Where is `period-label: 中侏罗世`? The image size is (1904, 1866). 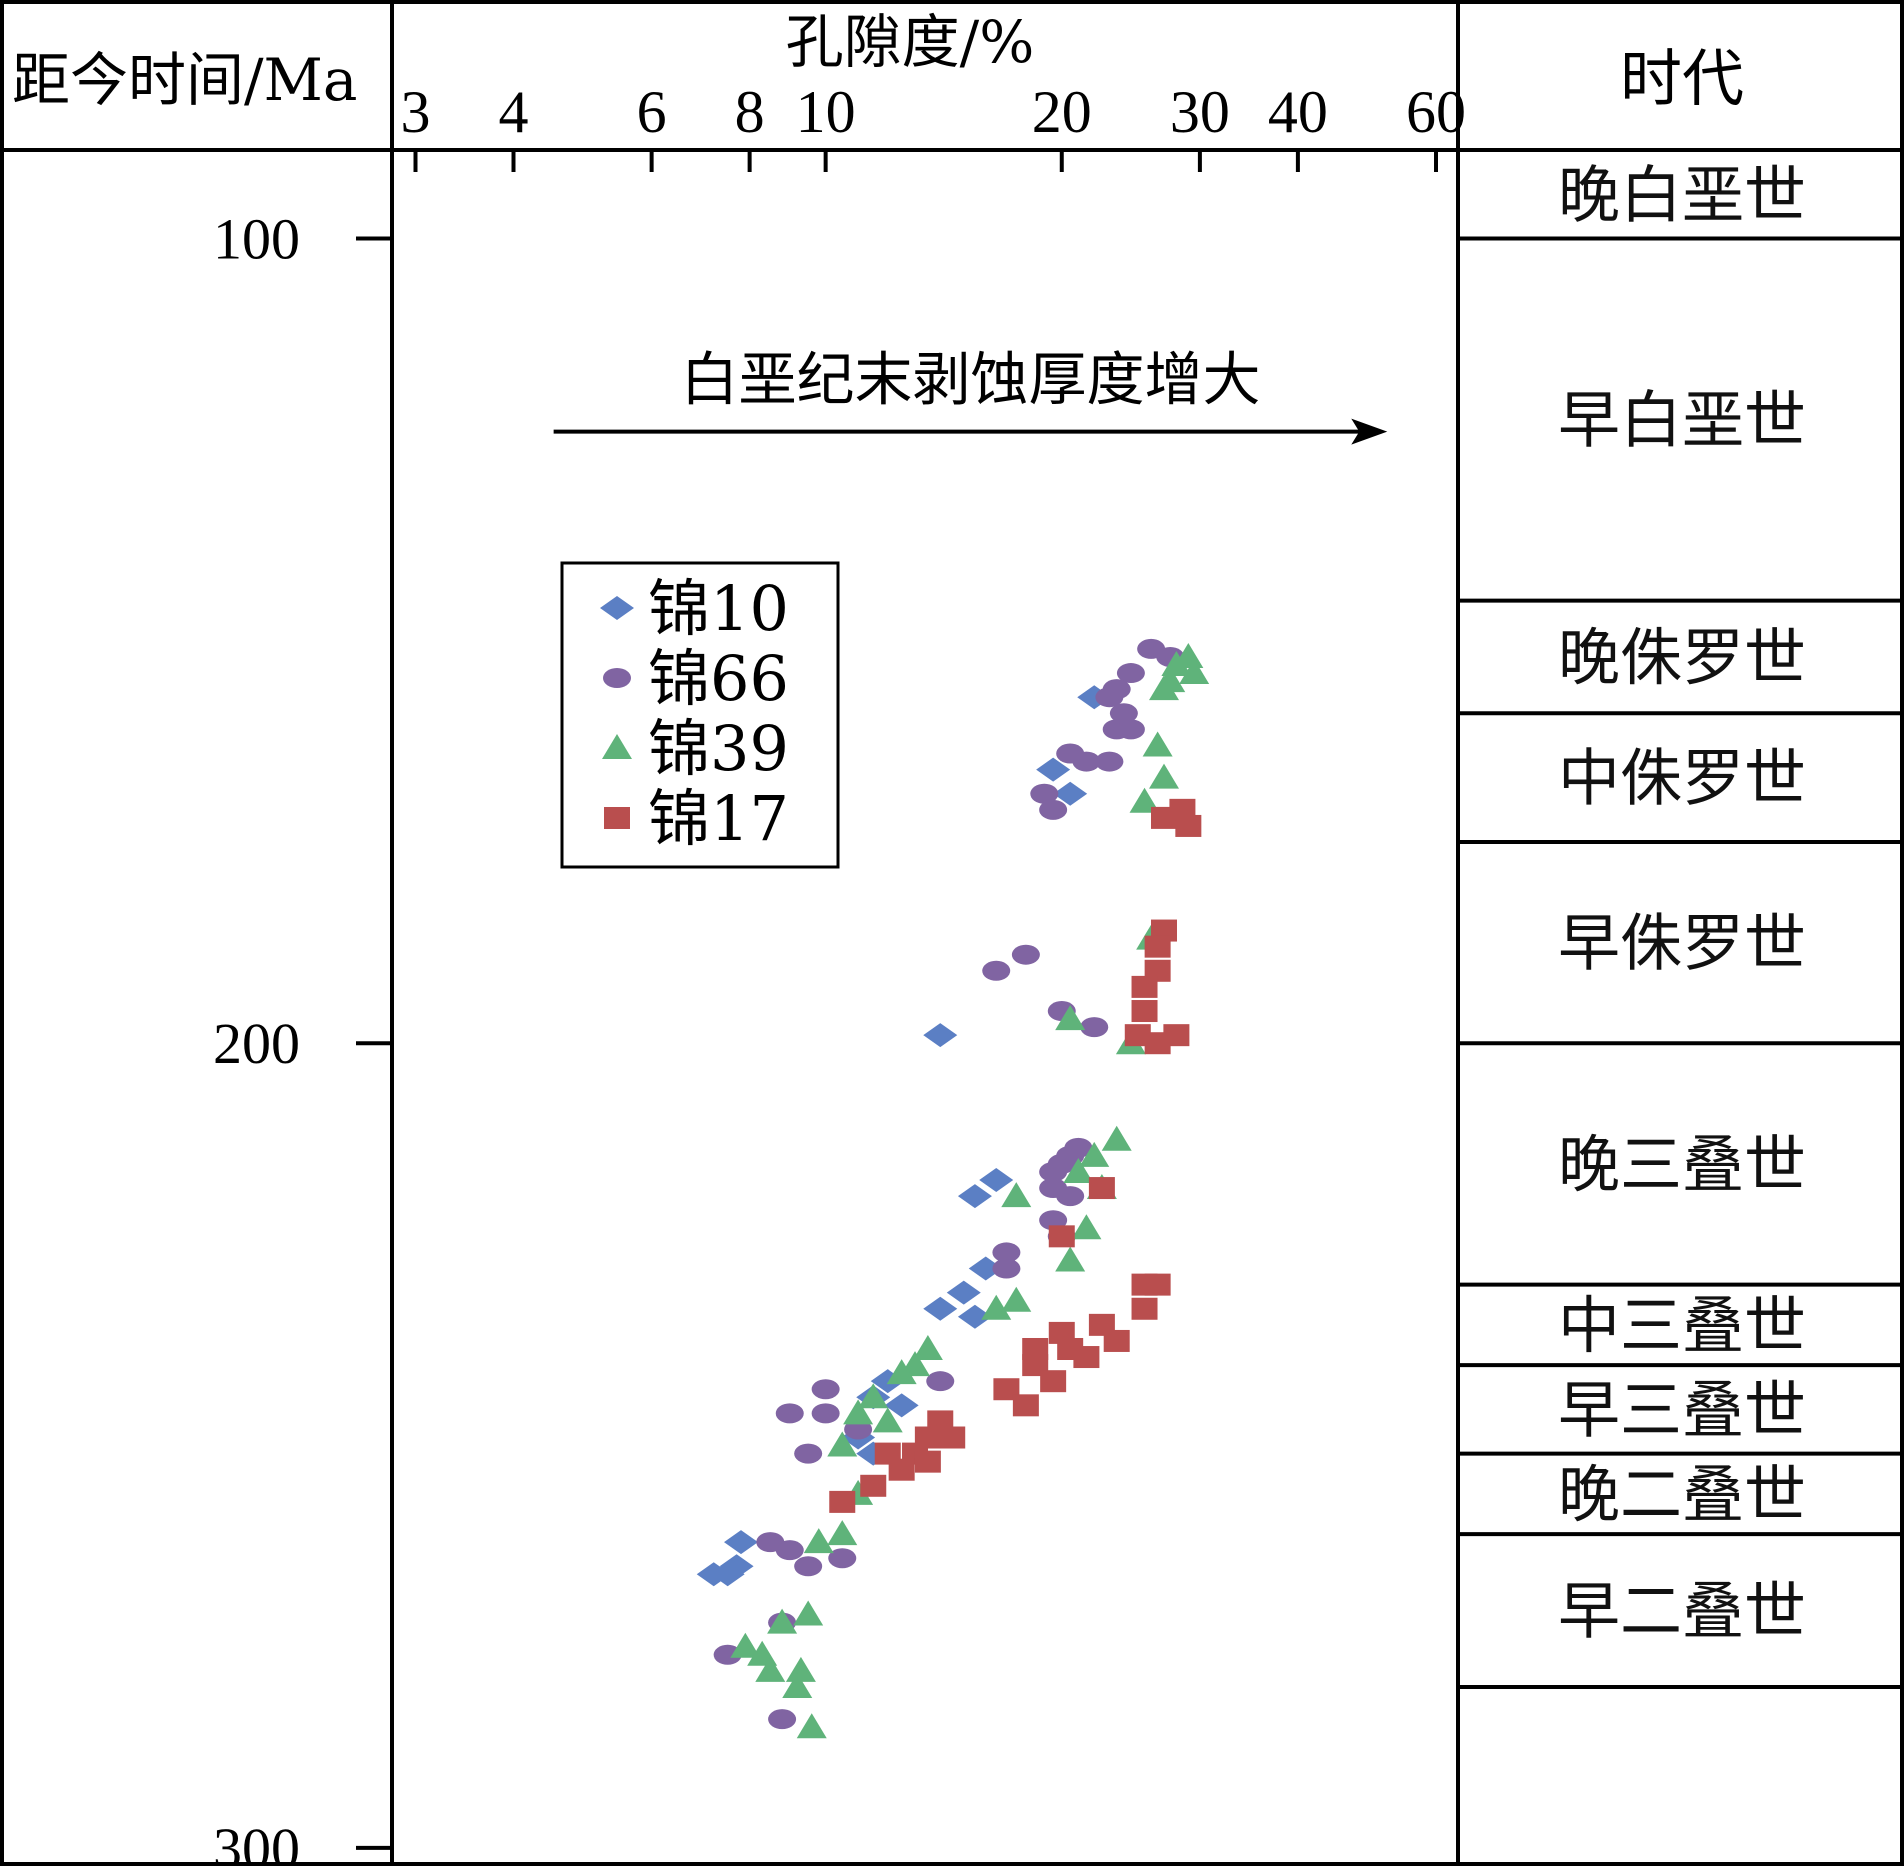
period-label: 中侏罗世 is located at coordinates (1682, 778).